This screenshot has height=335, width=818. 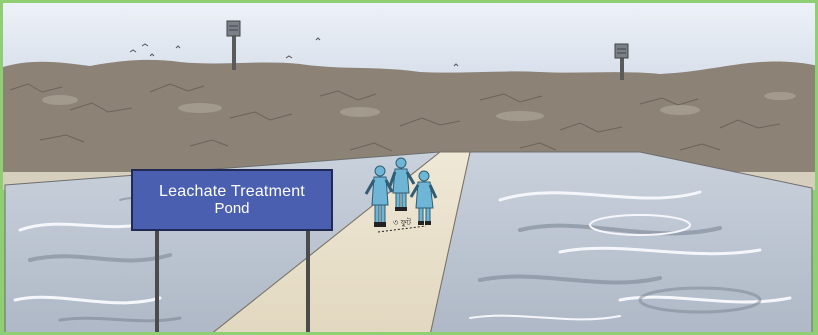 I want to click on sign-text: Leachate Treatment Pond, so click(x=232, y=200).